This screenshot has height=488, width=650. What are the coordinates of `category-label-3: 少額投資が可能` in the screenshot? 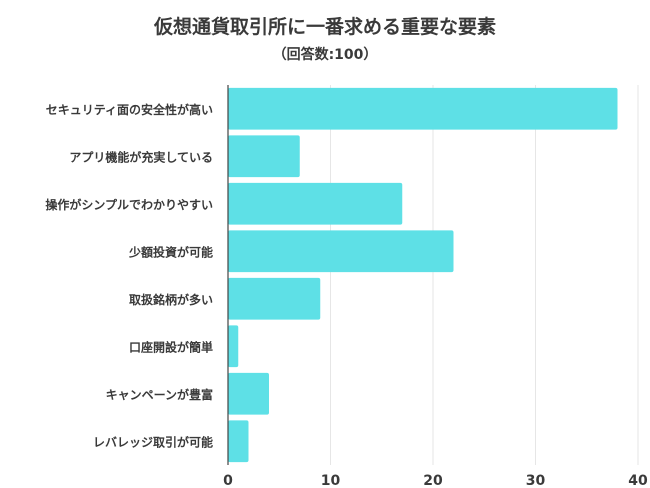 It's located at (170, 251).